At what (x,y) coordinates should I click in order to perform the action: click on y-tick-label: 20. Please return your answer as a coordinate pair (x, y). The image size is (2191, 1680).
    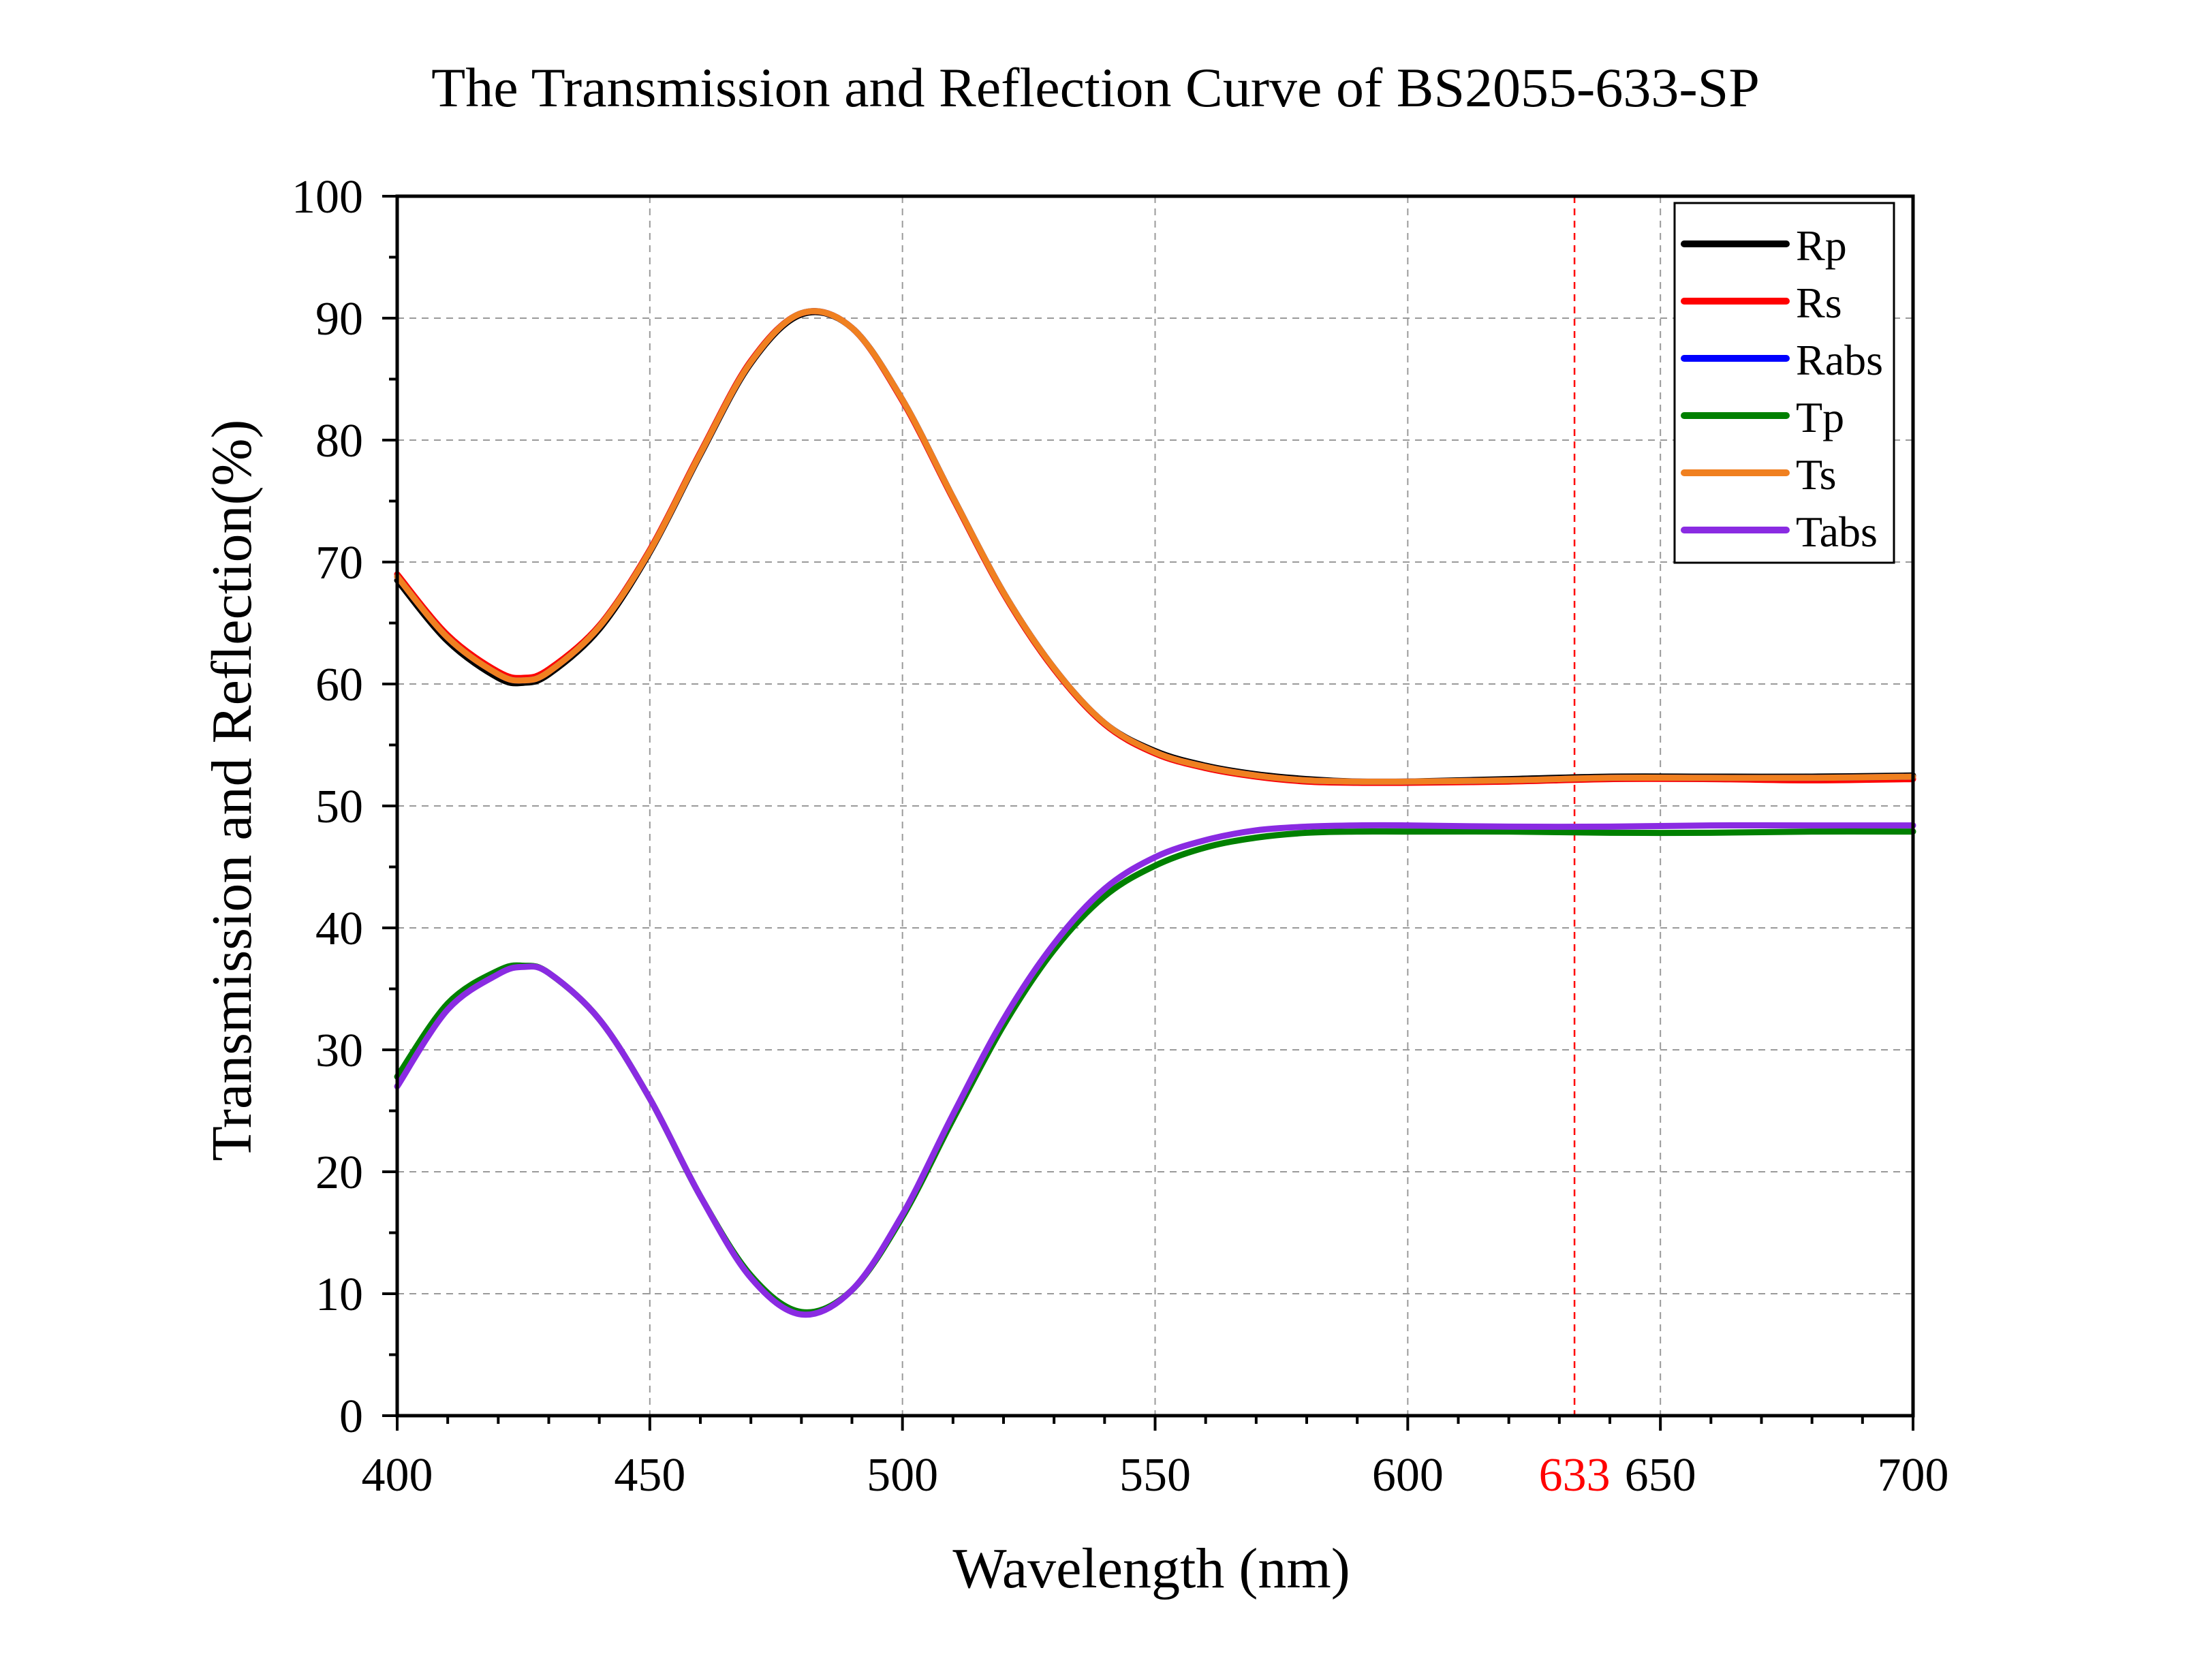
    Looking at the image, I should click on (339, 1173).